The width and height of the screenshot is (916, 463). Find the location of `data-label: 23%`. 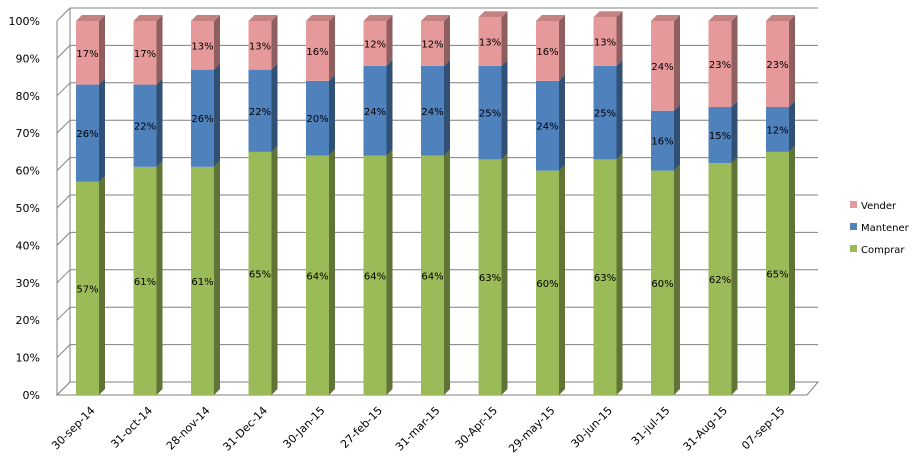

data-label: 23% is located at coordinates (777, 65).